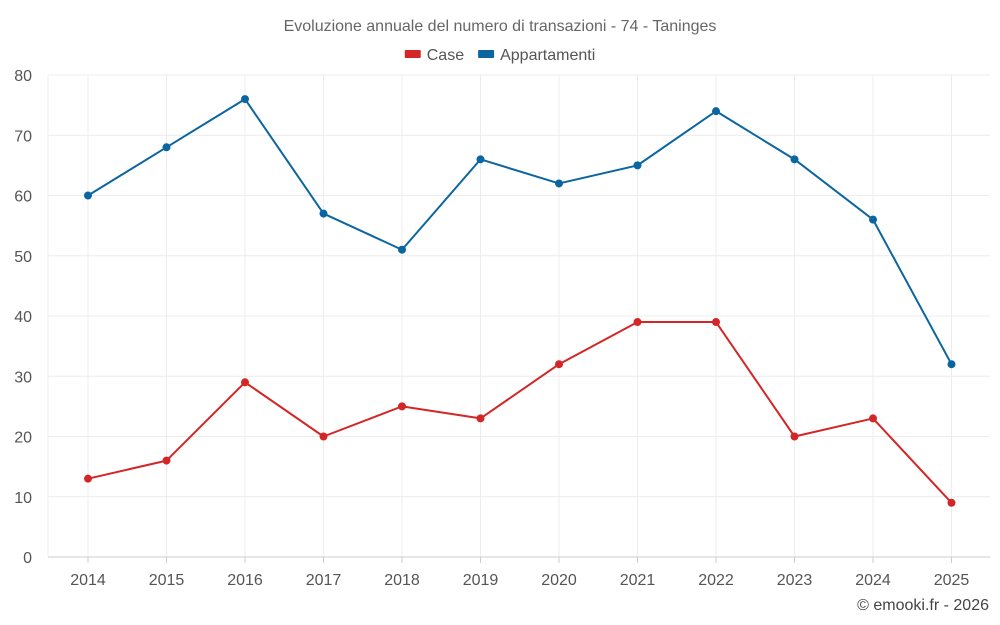 This screenshot has width=1000, height=625. Describe the element at coordinates (638, 580) in the screenshot. I see `x-tick-label: 2021` at that location.